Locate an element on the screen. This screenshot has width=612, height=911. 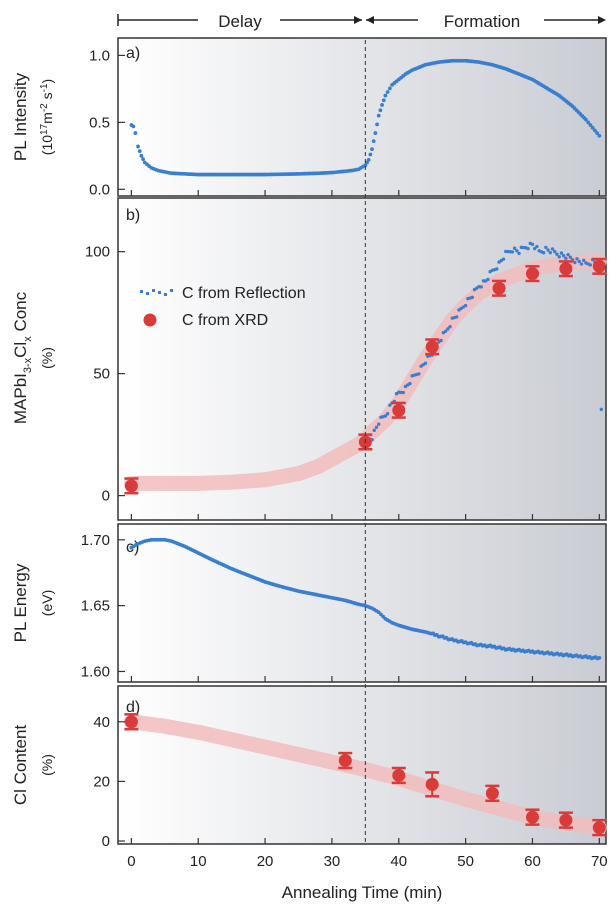
delay-label: Delay is located at coordinates (240, 21).